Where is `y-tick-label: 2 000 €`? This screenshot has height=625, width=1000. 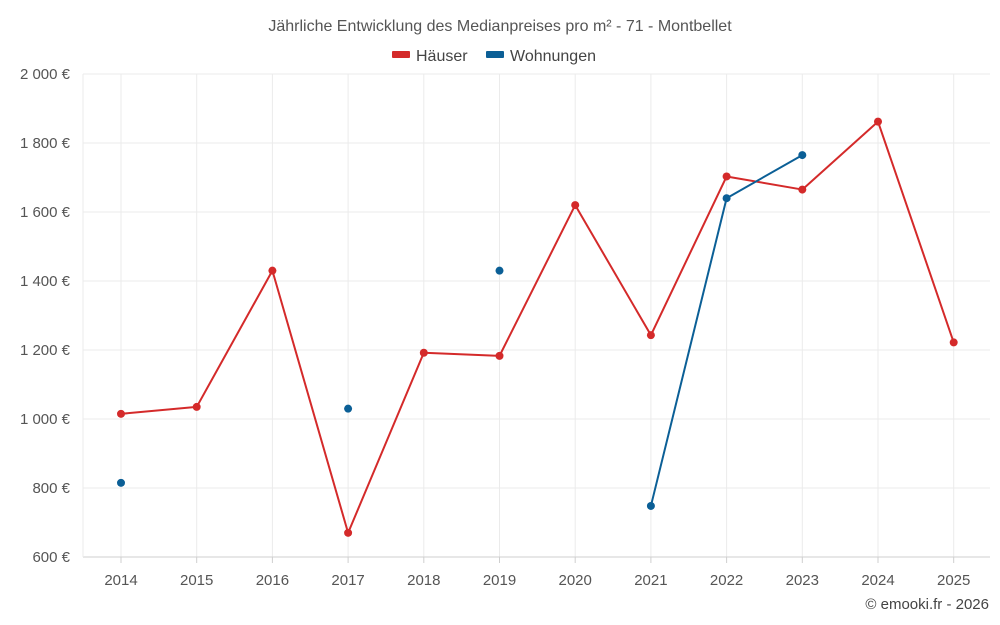
y-tick-label: 2 000 € is located at coordinates (45, 74).